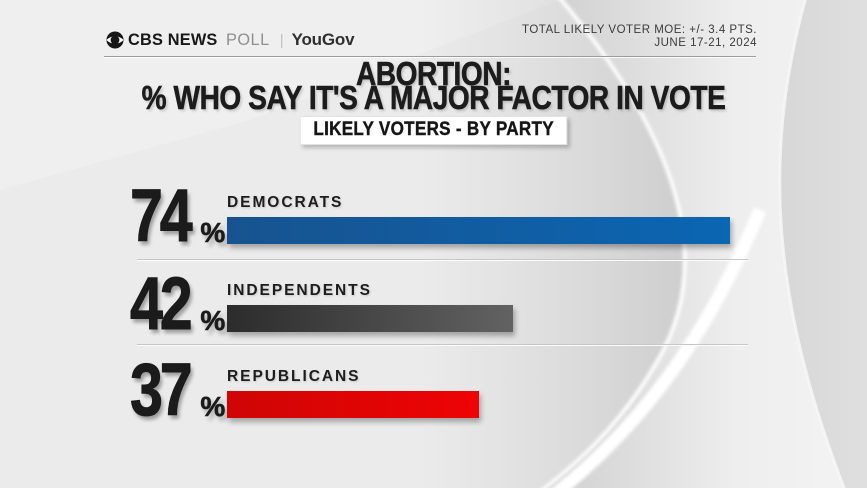 Image resolution: width=867 pixels, height=488 pixels. I want to click on title-line1: ABORTION:, so click(433, 73).